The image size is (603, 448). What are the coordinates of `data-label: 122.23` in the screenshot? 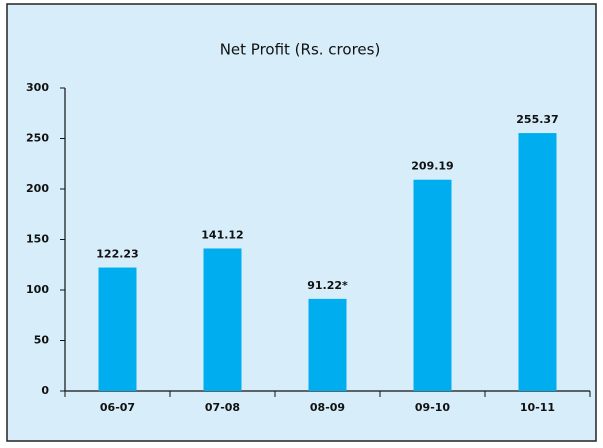 It's located at (117, 254).